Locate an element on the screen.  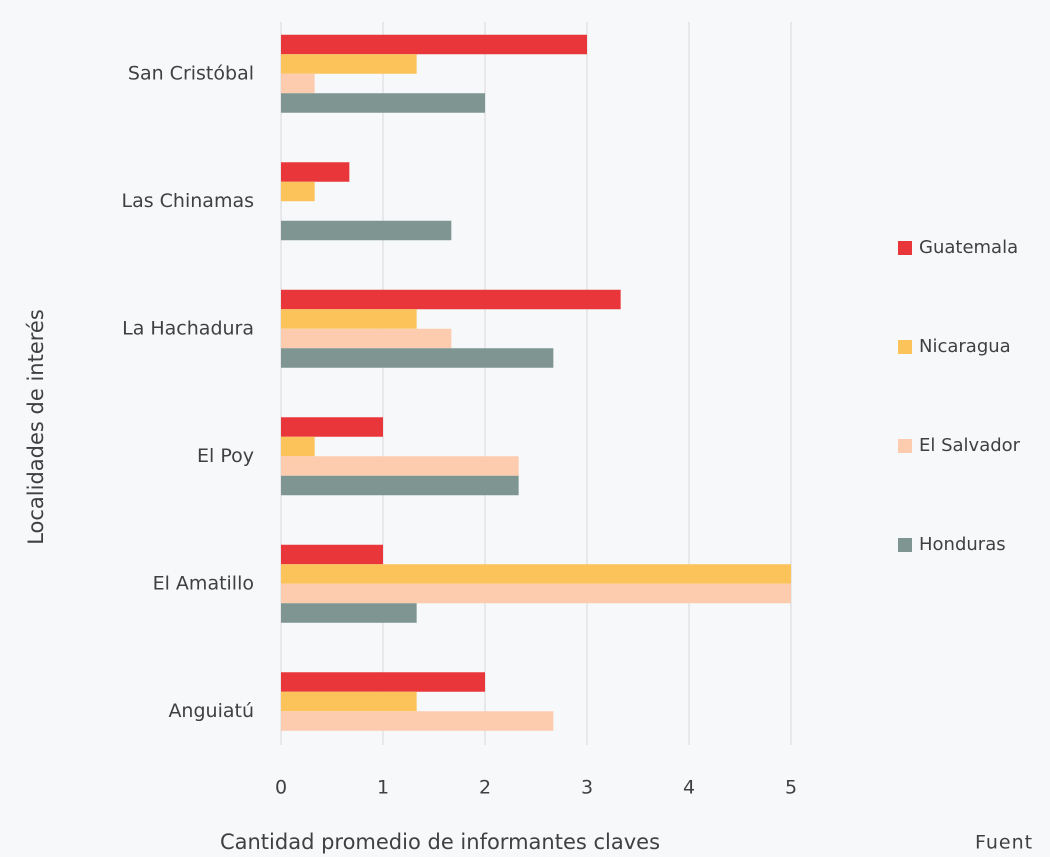
y-axis-title: Localidades de interés is located at coordinates (36, 427).